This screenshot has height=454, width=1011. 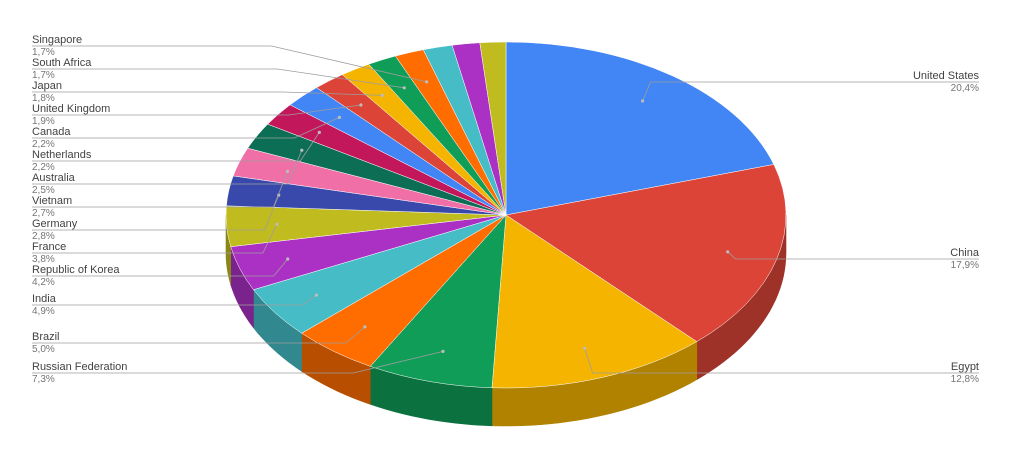 What do you see at coordinates (43, 144) in the screenshot?
I see `slice-value-canada: 2,2%` at bounding box center [43, 144].